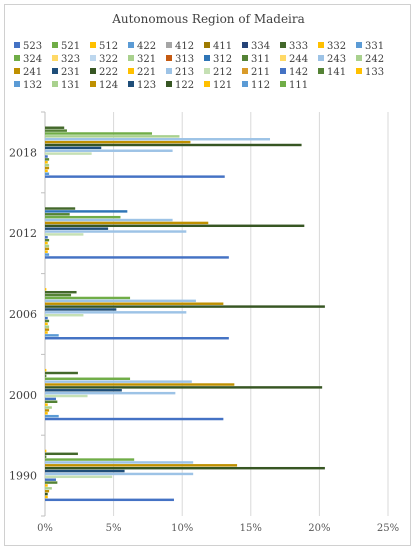 The image size is (417, 550). What do you see at coordinates (223, 85) in the screenshot?
I see `legend-label: 121` at bounding box center [223, 85].